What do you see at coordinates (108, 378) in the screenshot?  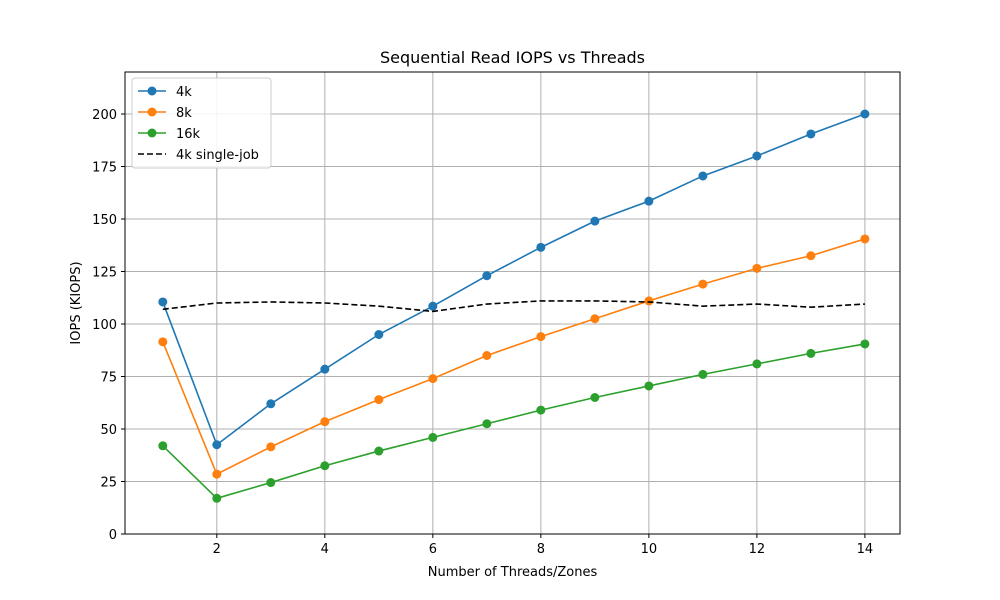 I see `y-tick-label: 75` at bounding box center [108, 378].